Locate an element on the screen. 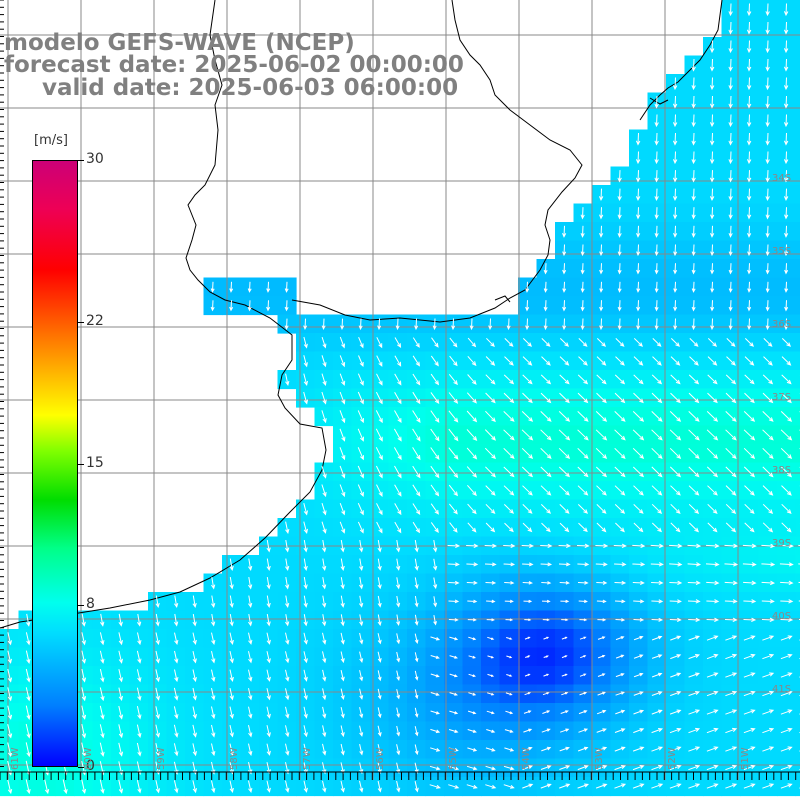 This screenshot has width=800, height=800. longitude-label: 52W is located at coordinates (672, 758).